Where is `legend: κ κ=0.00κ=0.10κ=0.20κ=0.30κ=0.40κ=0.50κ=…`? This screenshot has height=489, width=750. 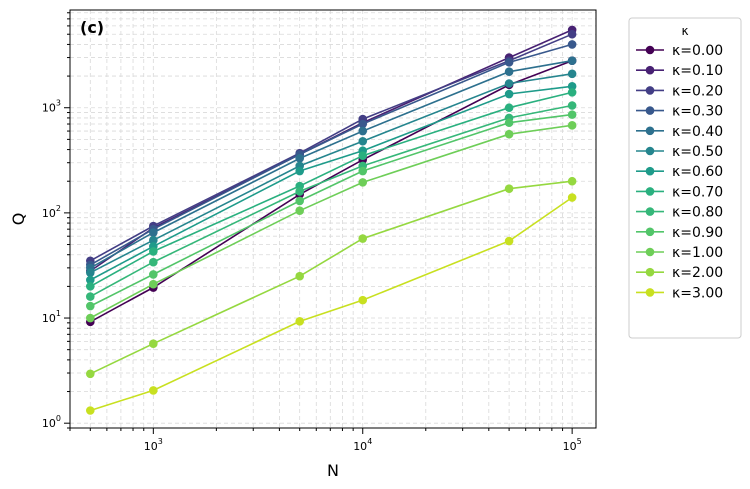
legend: κ κ=0.00κ=0.10κ=0.20κ=0.30κ=0.40κ=0.50κ=… is located at coordinates (685, 178).